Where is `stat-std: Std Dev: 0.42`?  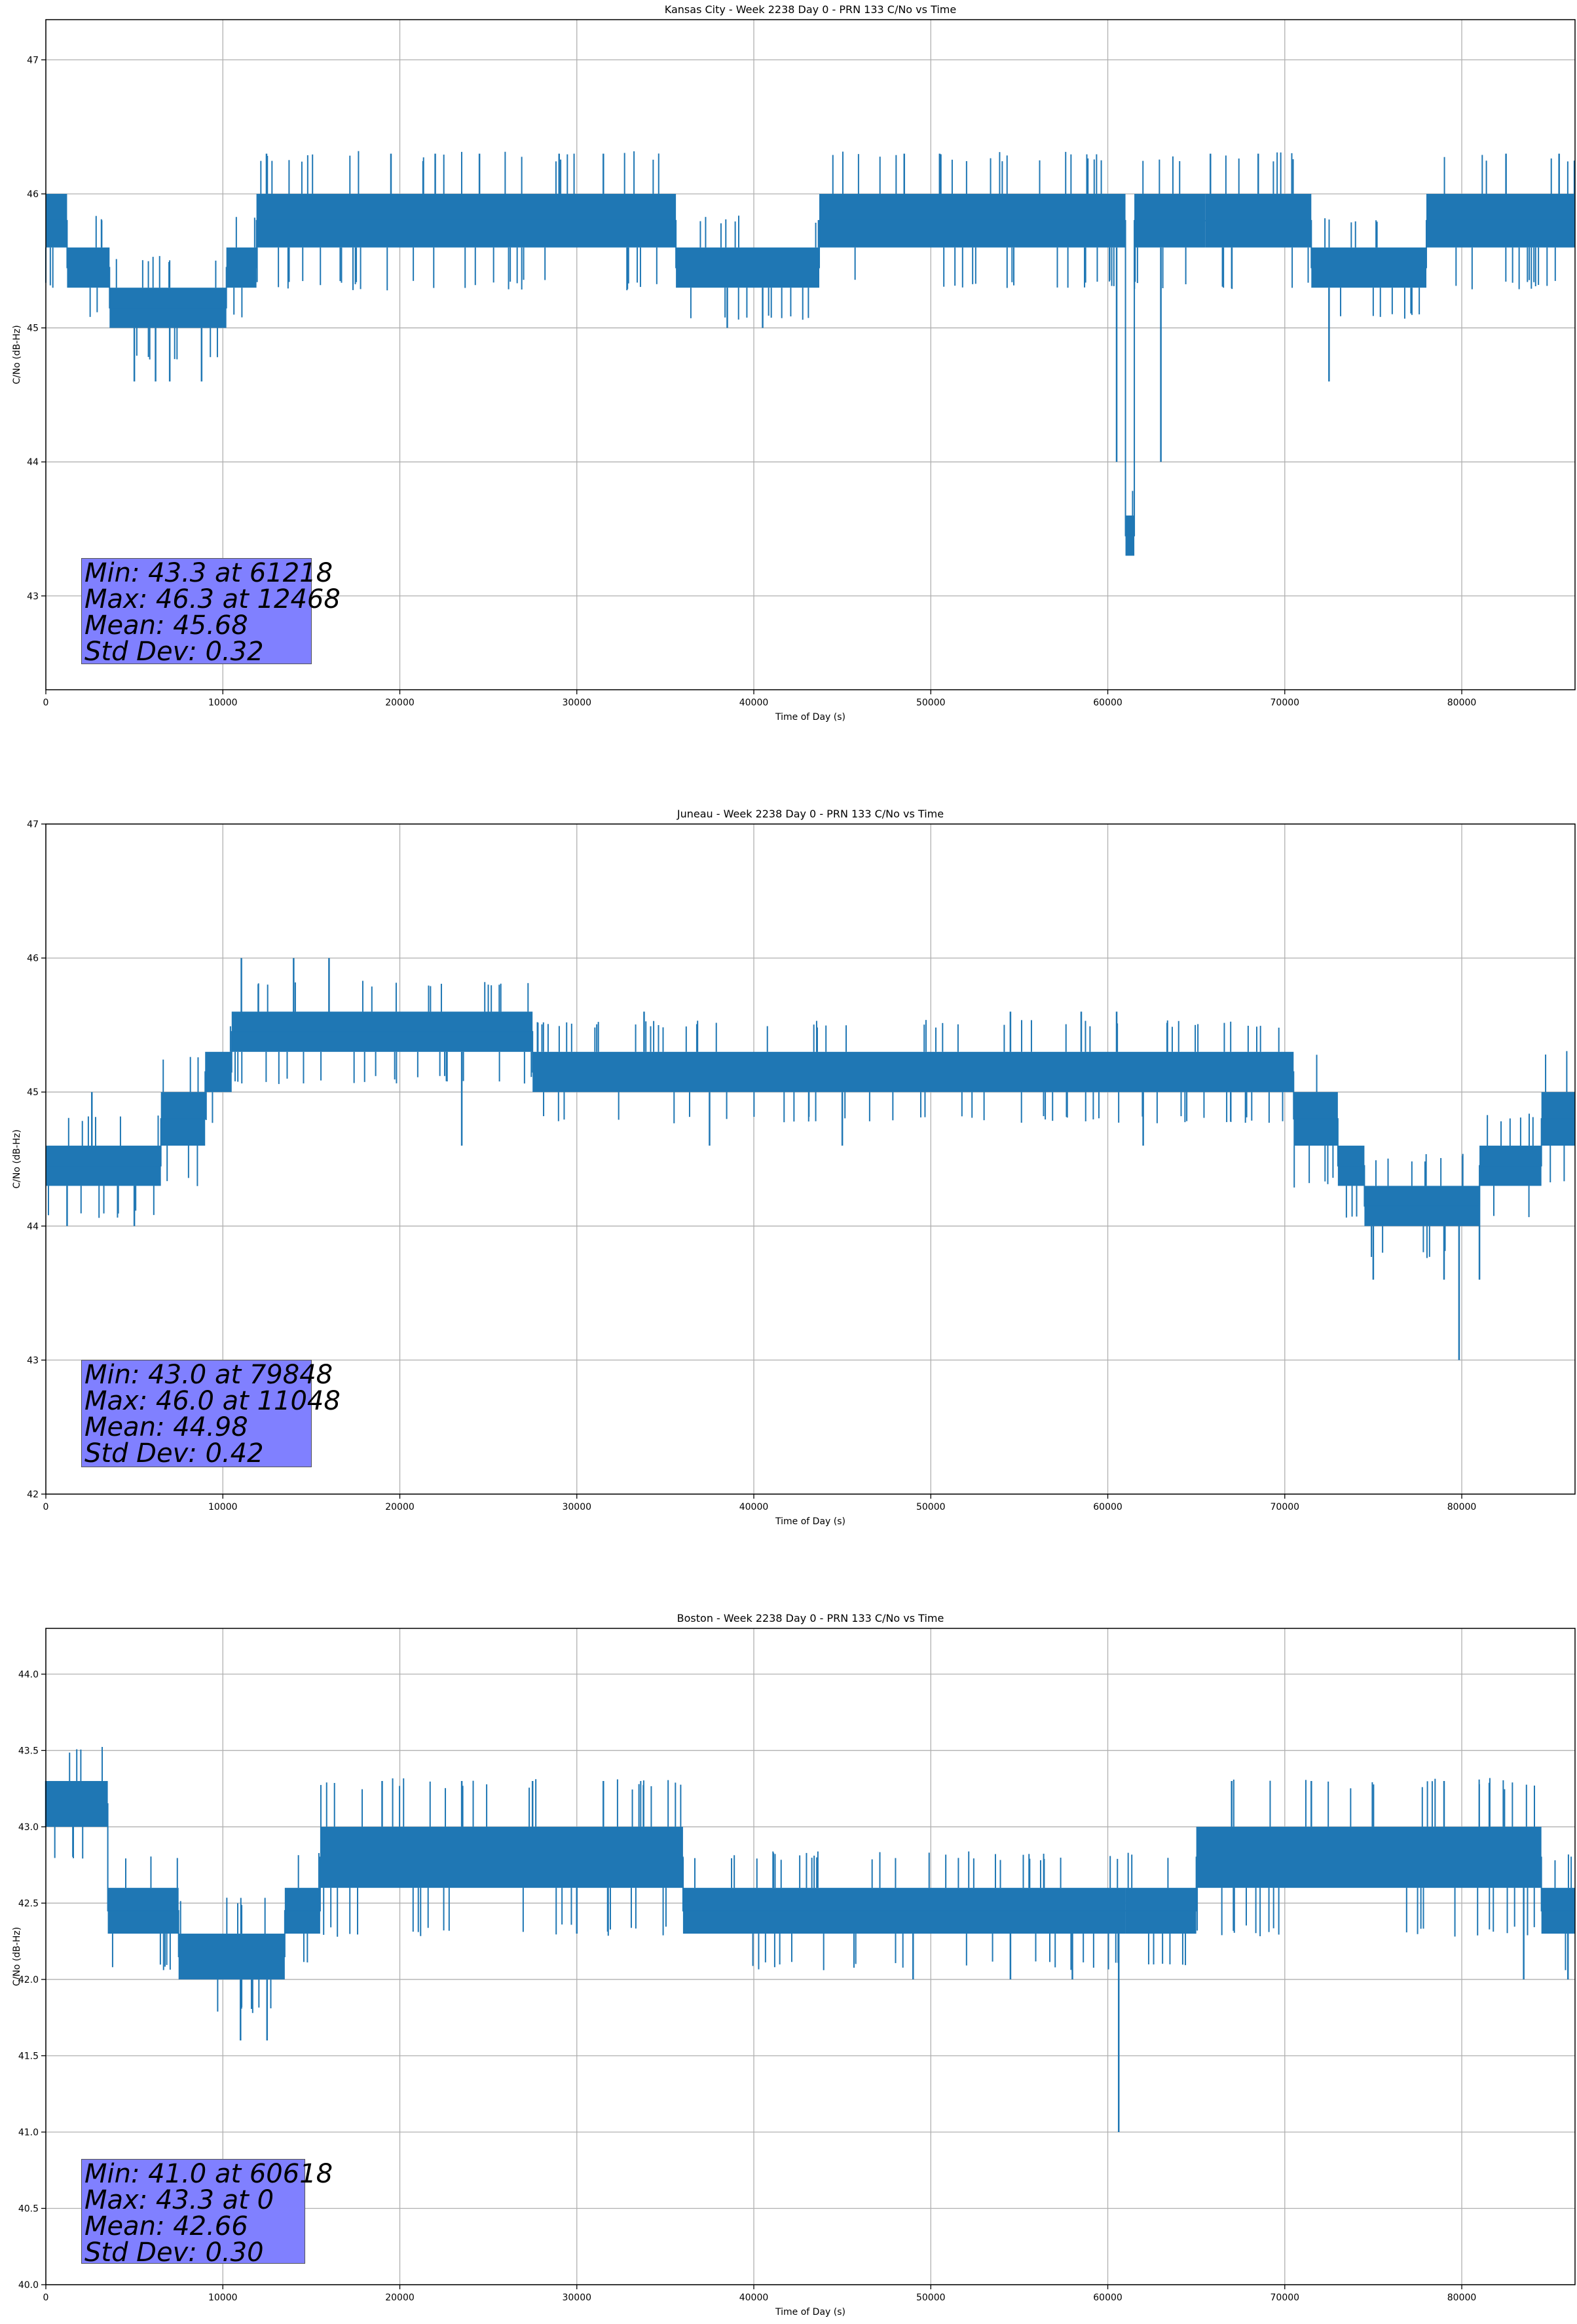
stat-std: Std Dev: 0.42 is located at coordinates (174, 1453).